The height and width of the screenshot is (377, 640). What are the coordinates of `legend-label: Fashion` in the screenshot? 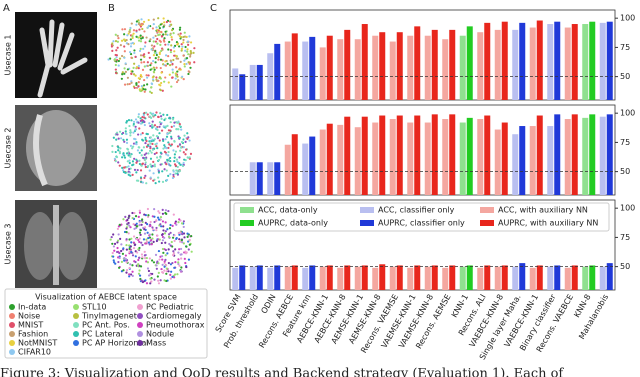 It's located at (33, 334).